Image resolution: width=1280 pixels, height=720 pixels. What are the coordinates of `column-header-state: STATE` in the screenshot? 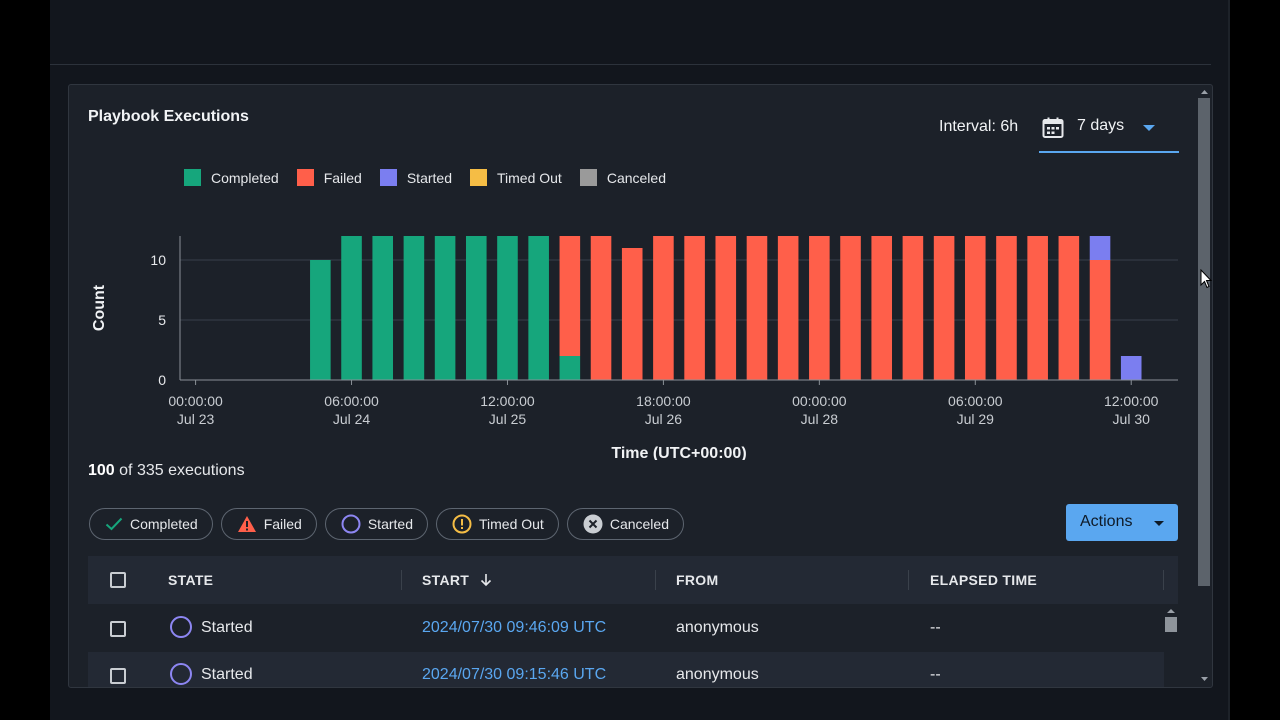 It's located at (191, 580).